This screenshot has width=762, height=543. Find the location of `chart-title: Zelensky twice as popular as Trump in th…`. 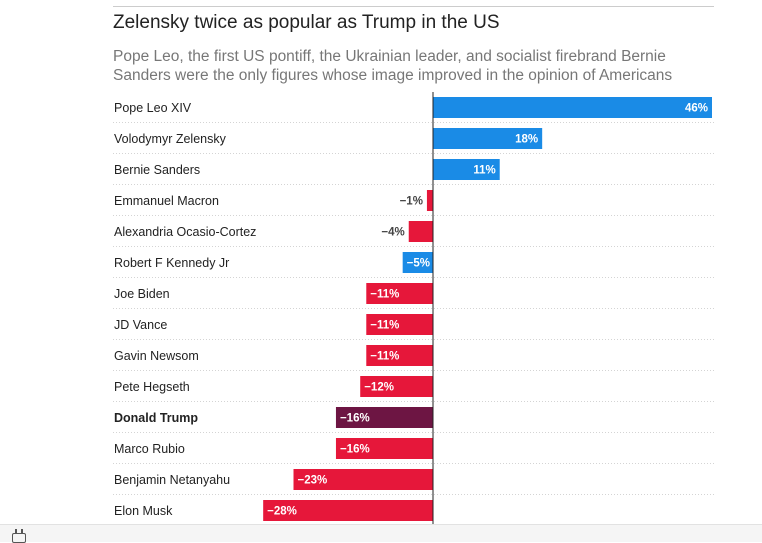

chart-title: Zelensky twice as popular as Trump in th… is located at coordinates (306, 22).